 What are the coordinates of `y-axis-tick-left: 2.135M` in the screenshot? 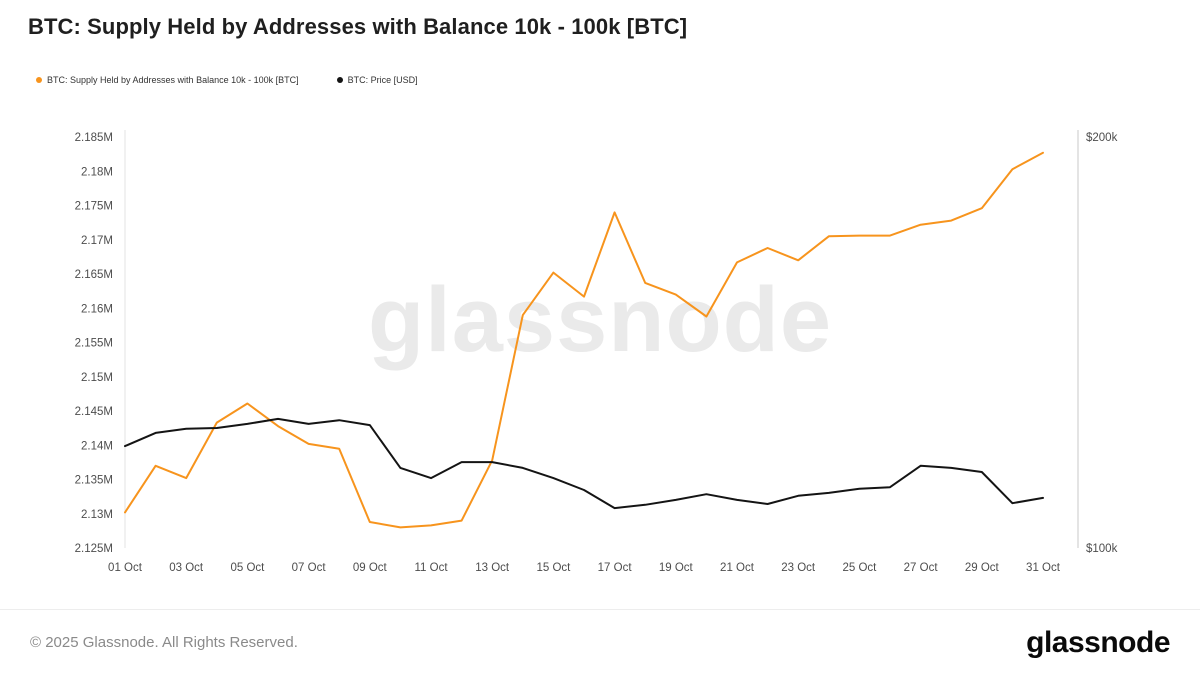 It's located at (94, 481).